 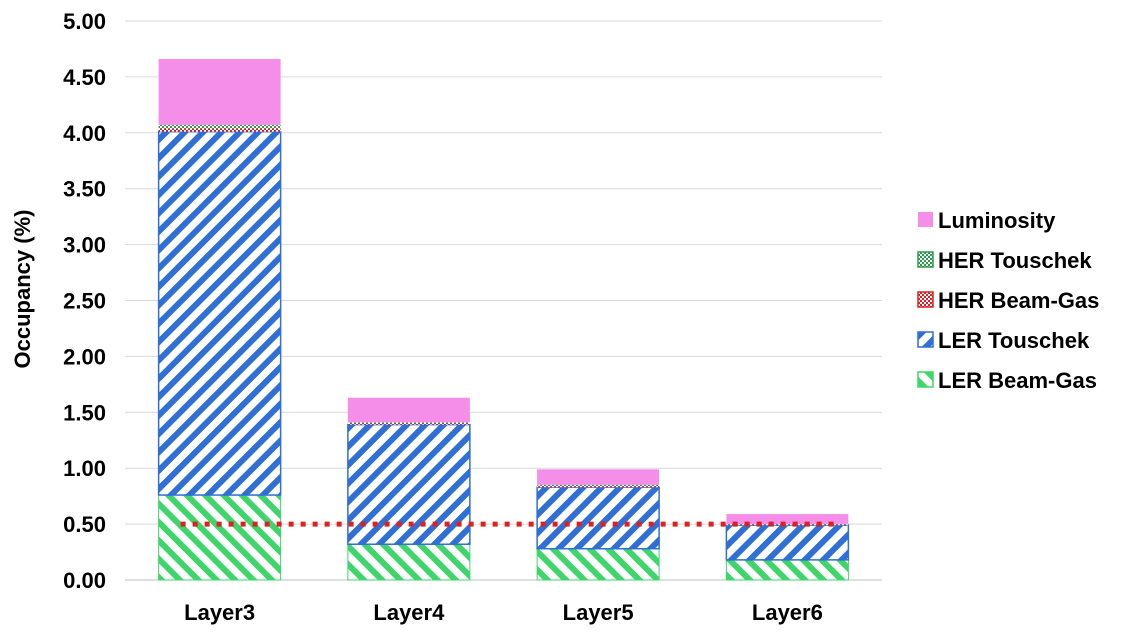 I want to click on y-tick-label: 1.50, so click(x=84, y=412).